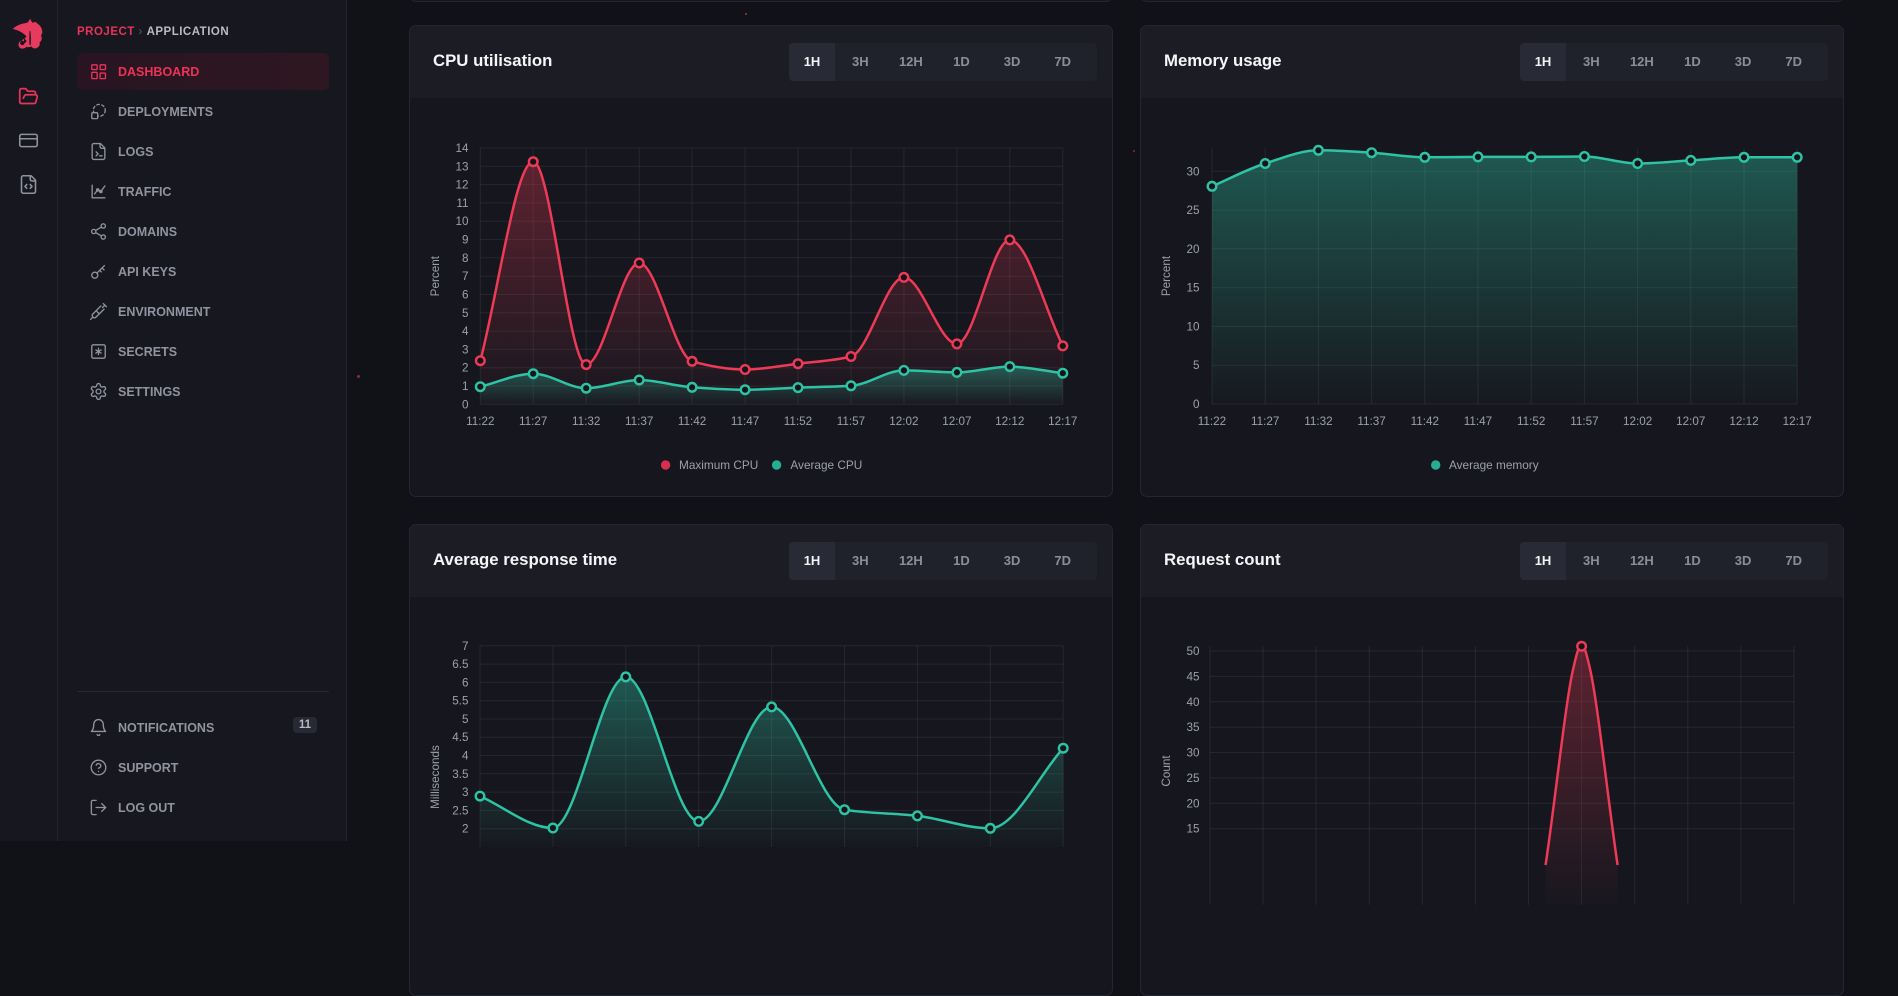  Describe the element at coordinates (1494, 465) in the screenshot. I see `svg-text: Average memory` at that location.